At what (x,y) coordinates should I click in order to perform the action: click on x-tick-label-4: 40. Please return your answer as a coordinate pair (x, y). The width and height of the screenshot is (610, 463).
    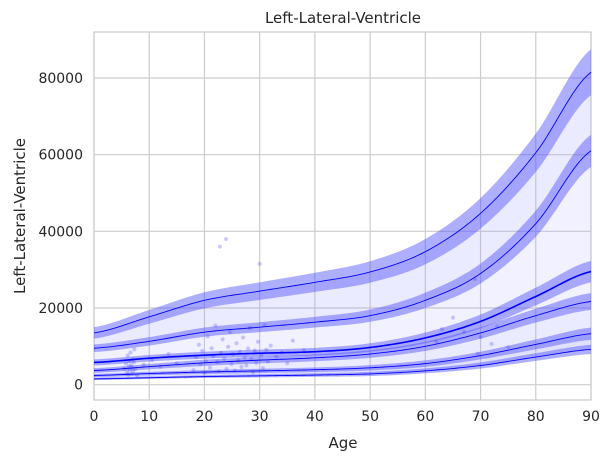
    Looking at the image, I should click on (315, 417).